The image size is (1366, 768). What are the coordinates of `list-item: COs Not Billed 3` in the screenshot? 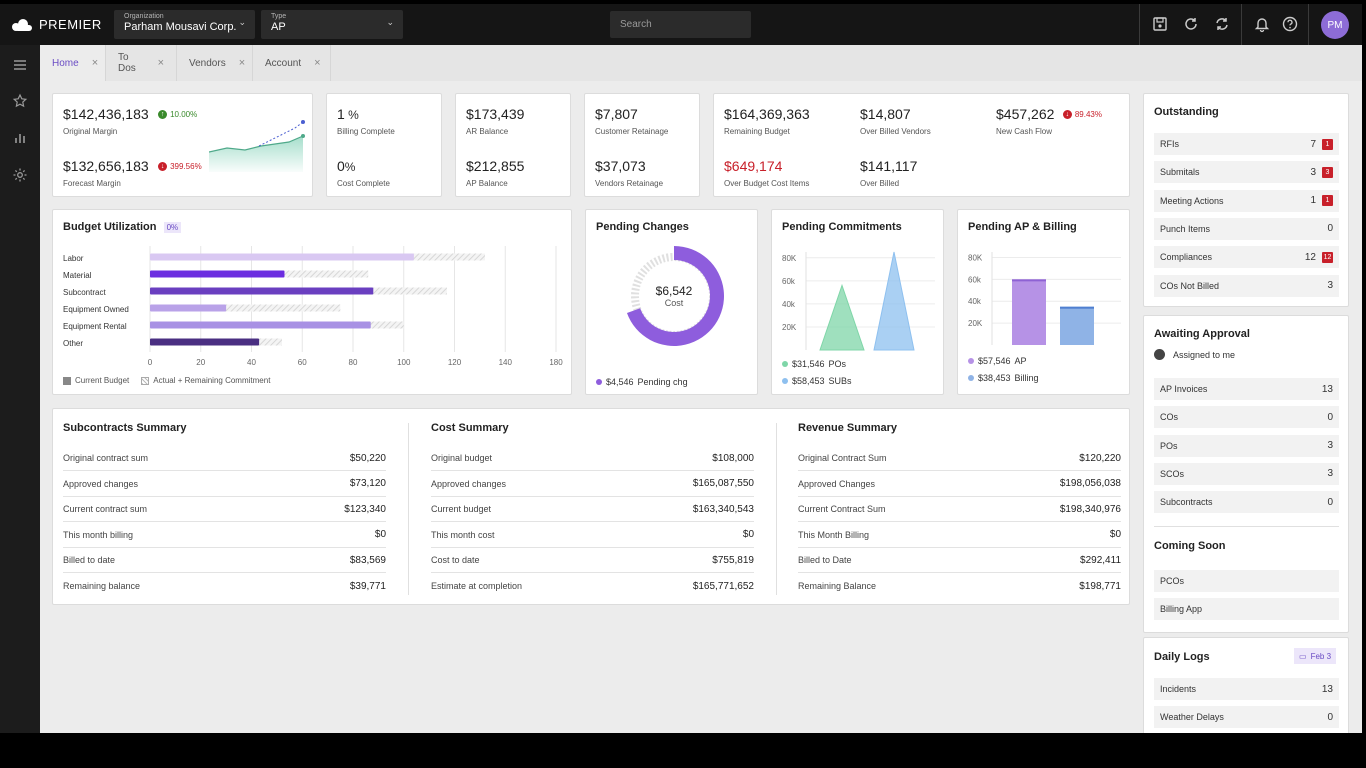 It's located at (1246, 285).